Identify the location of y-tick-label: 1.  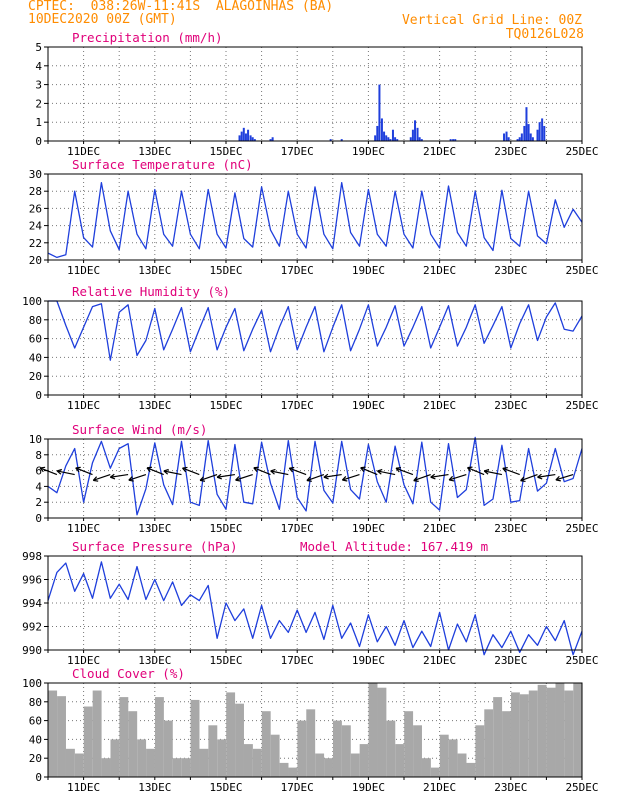
(38, 122).